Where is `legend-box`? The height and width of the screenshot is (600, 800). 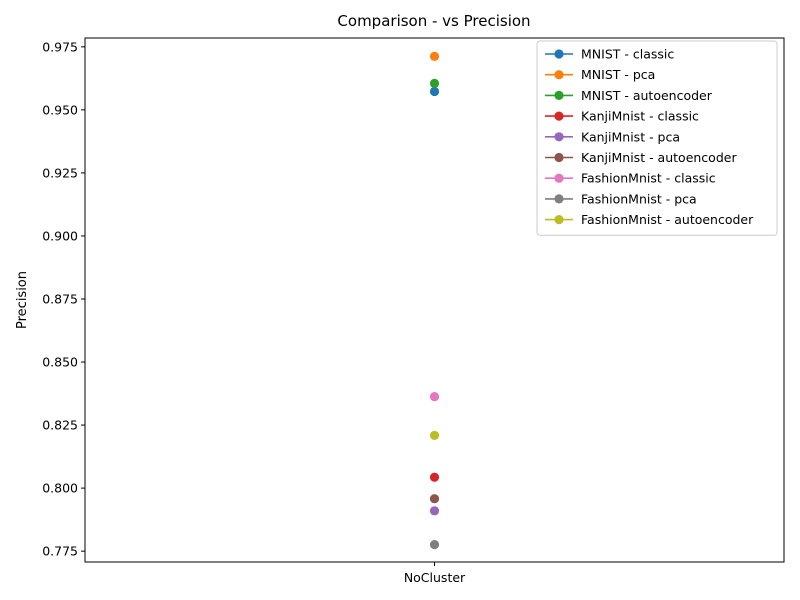 legend-box is located at coordinates (657, 138).